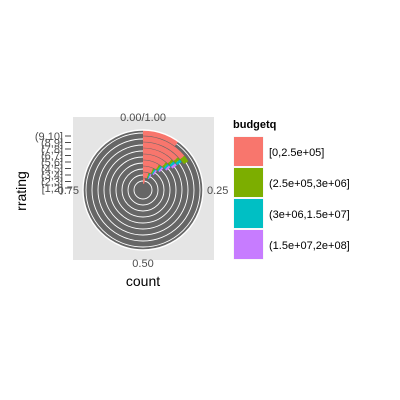  I want to click on category-tick-label: (2,3], so click(52, 183).